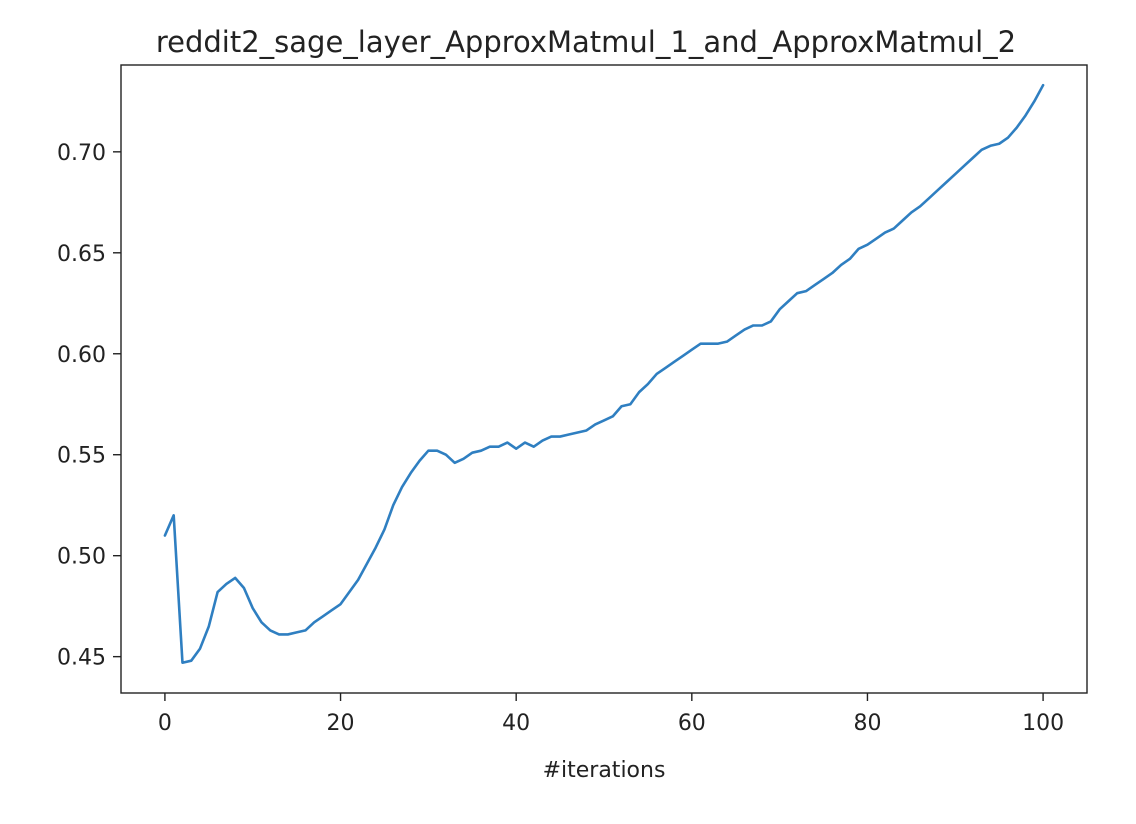  What do you see at coordinates (81, 355) in the screenshot?
I see `y-tick-label: 0.60` at bounding box center [81, 355].